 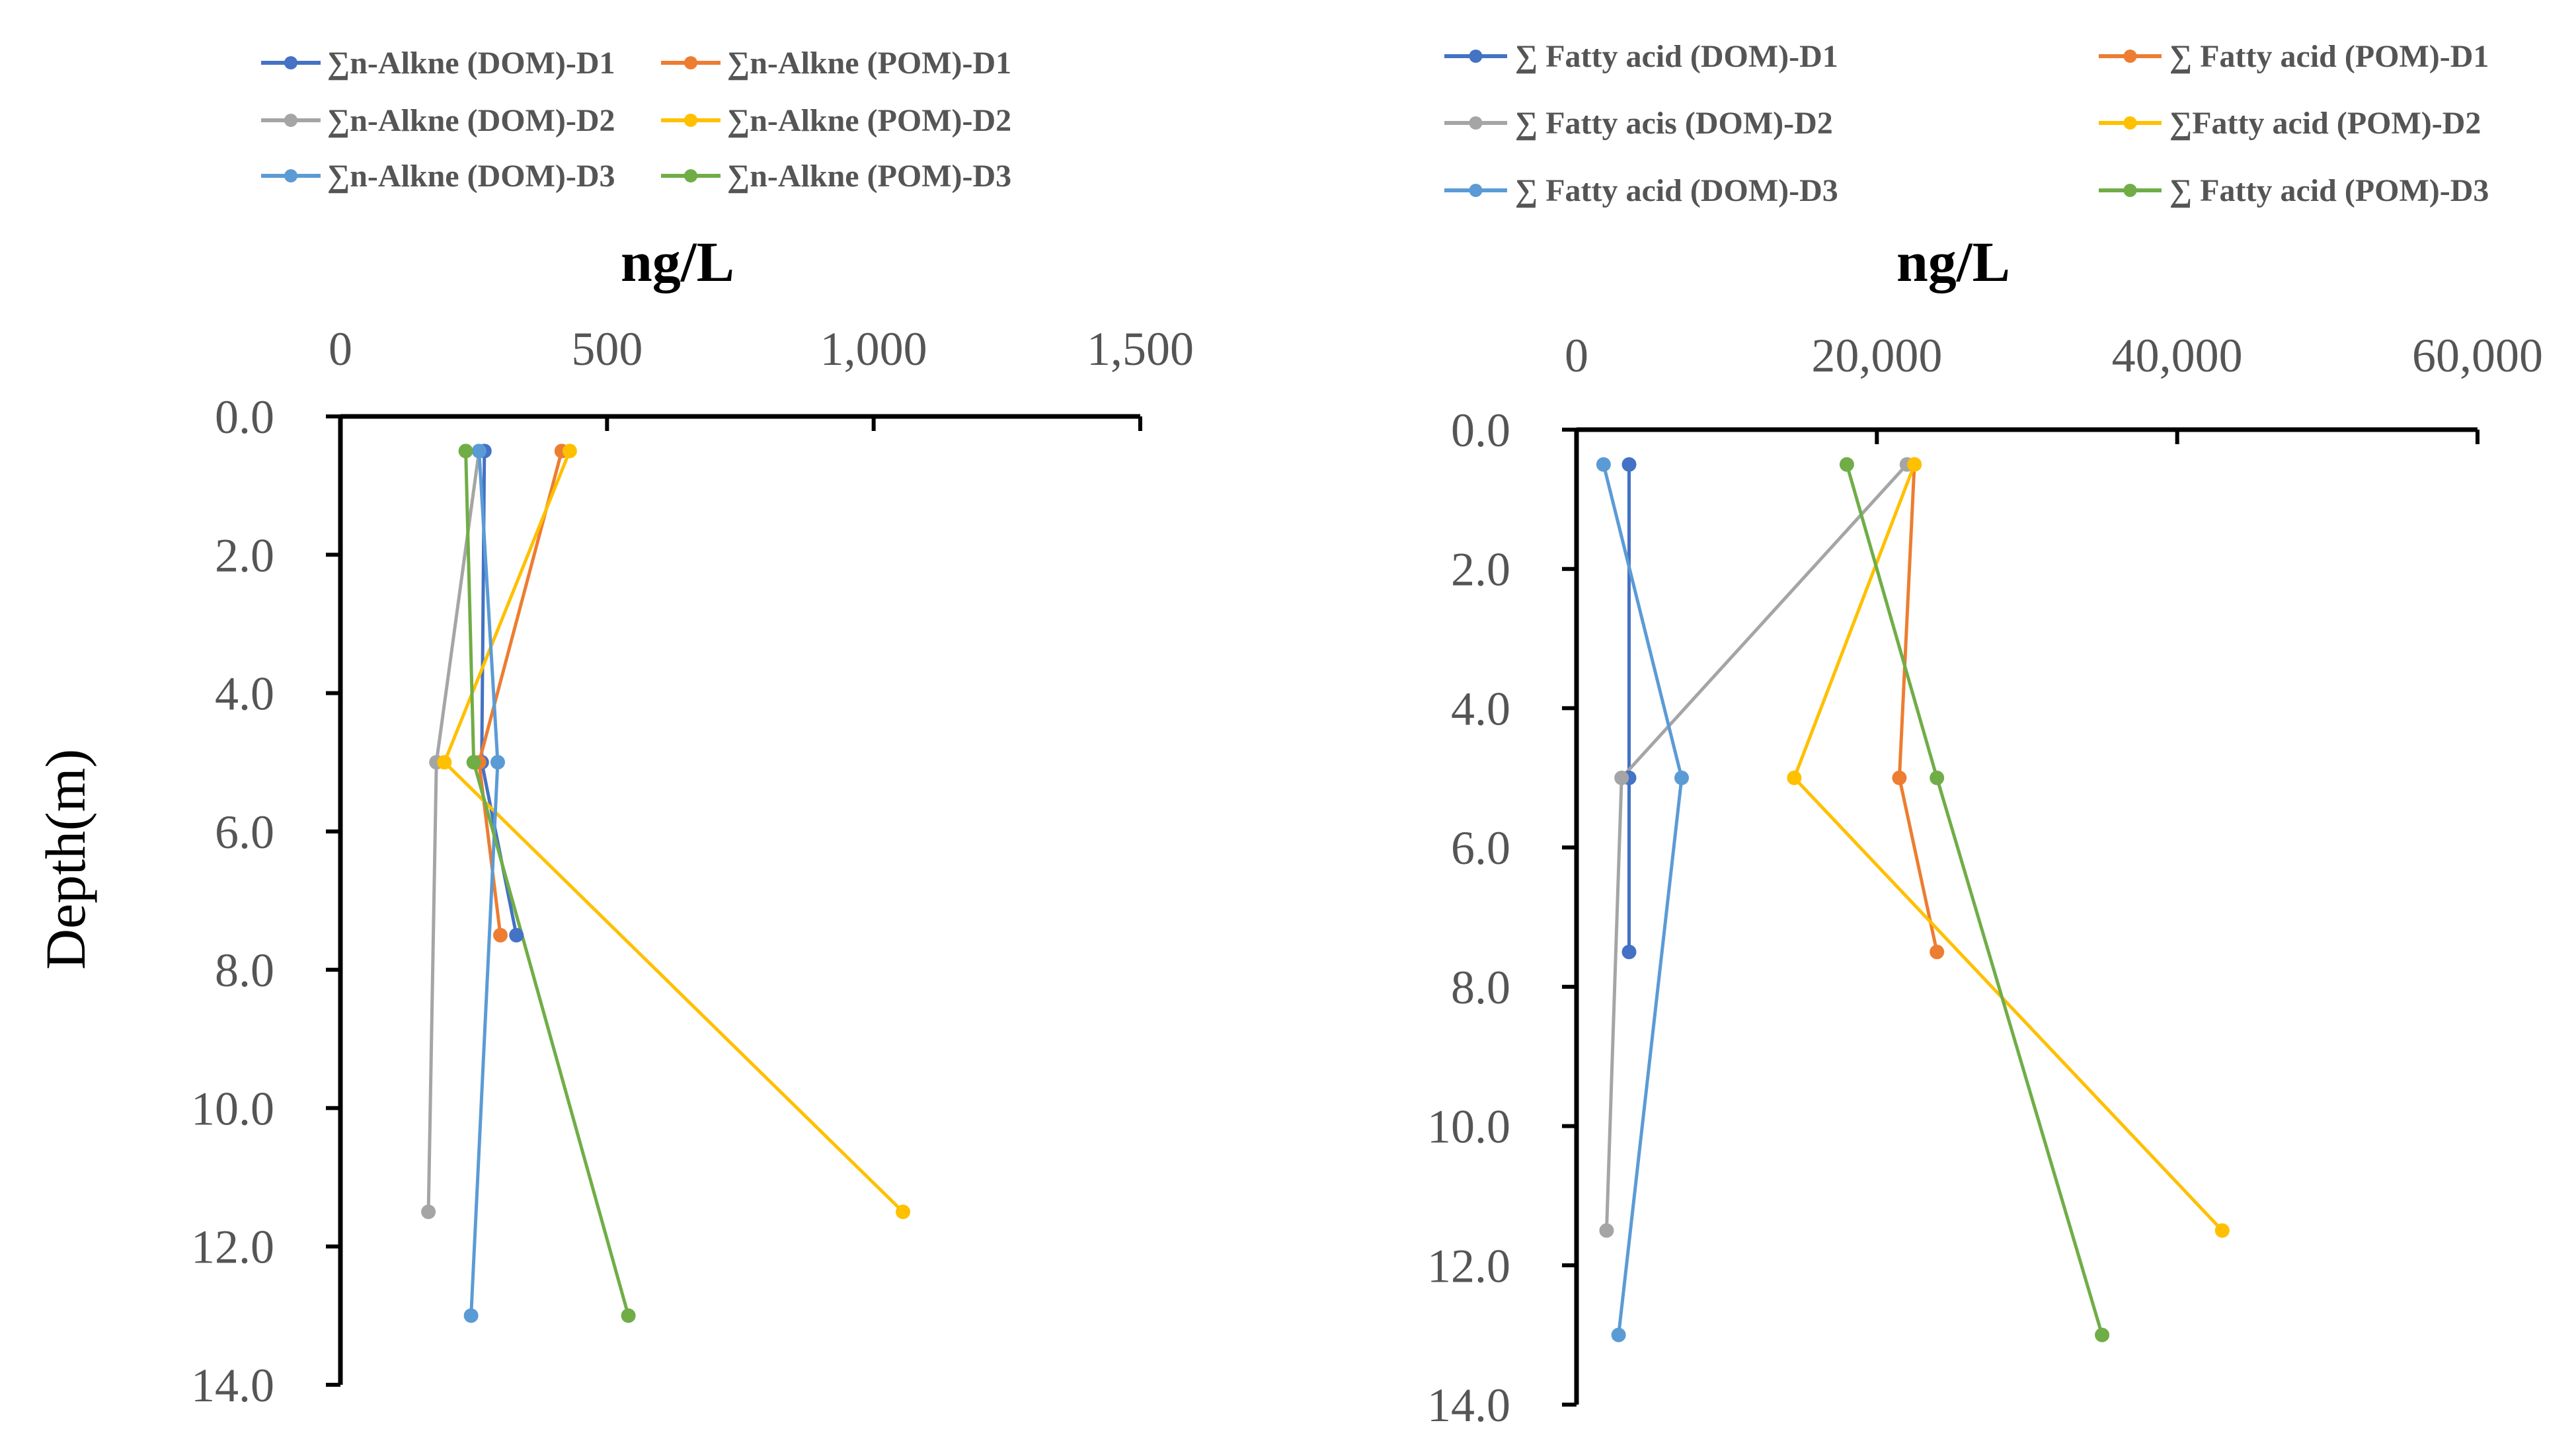 I want to click on x-tick-label: 1,000, so click(x=873, y=349).